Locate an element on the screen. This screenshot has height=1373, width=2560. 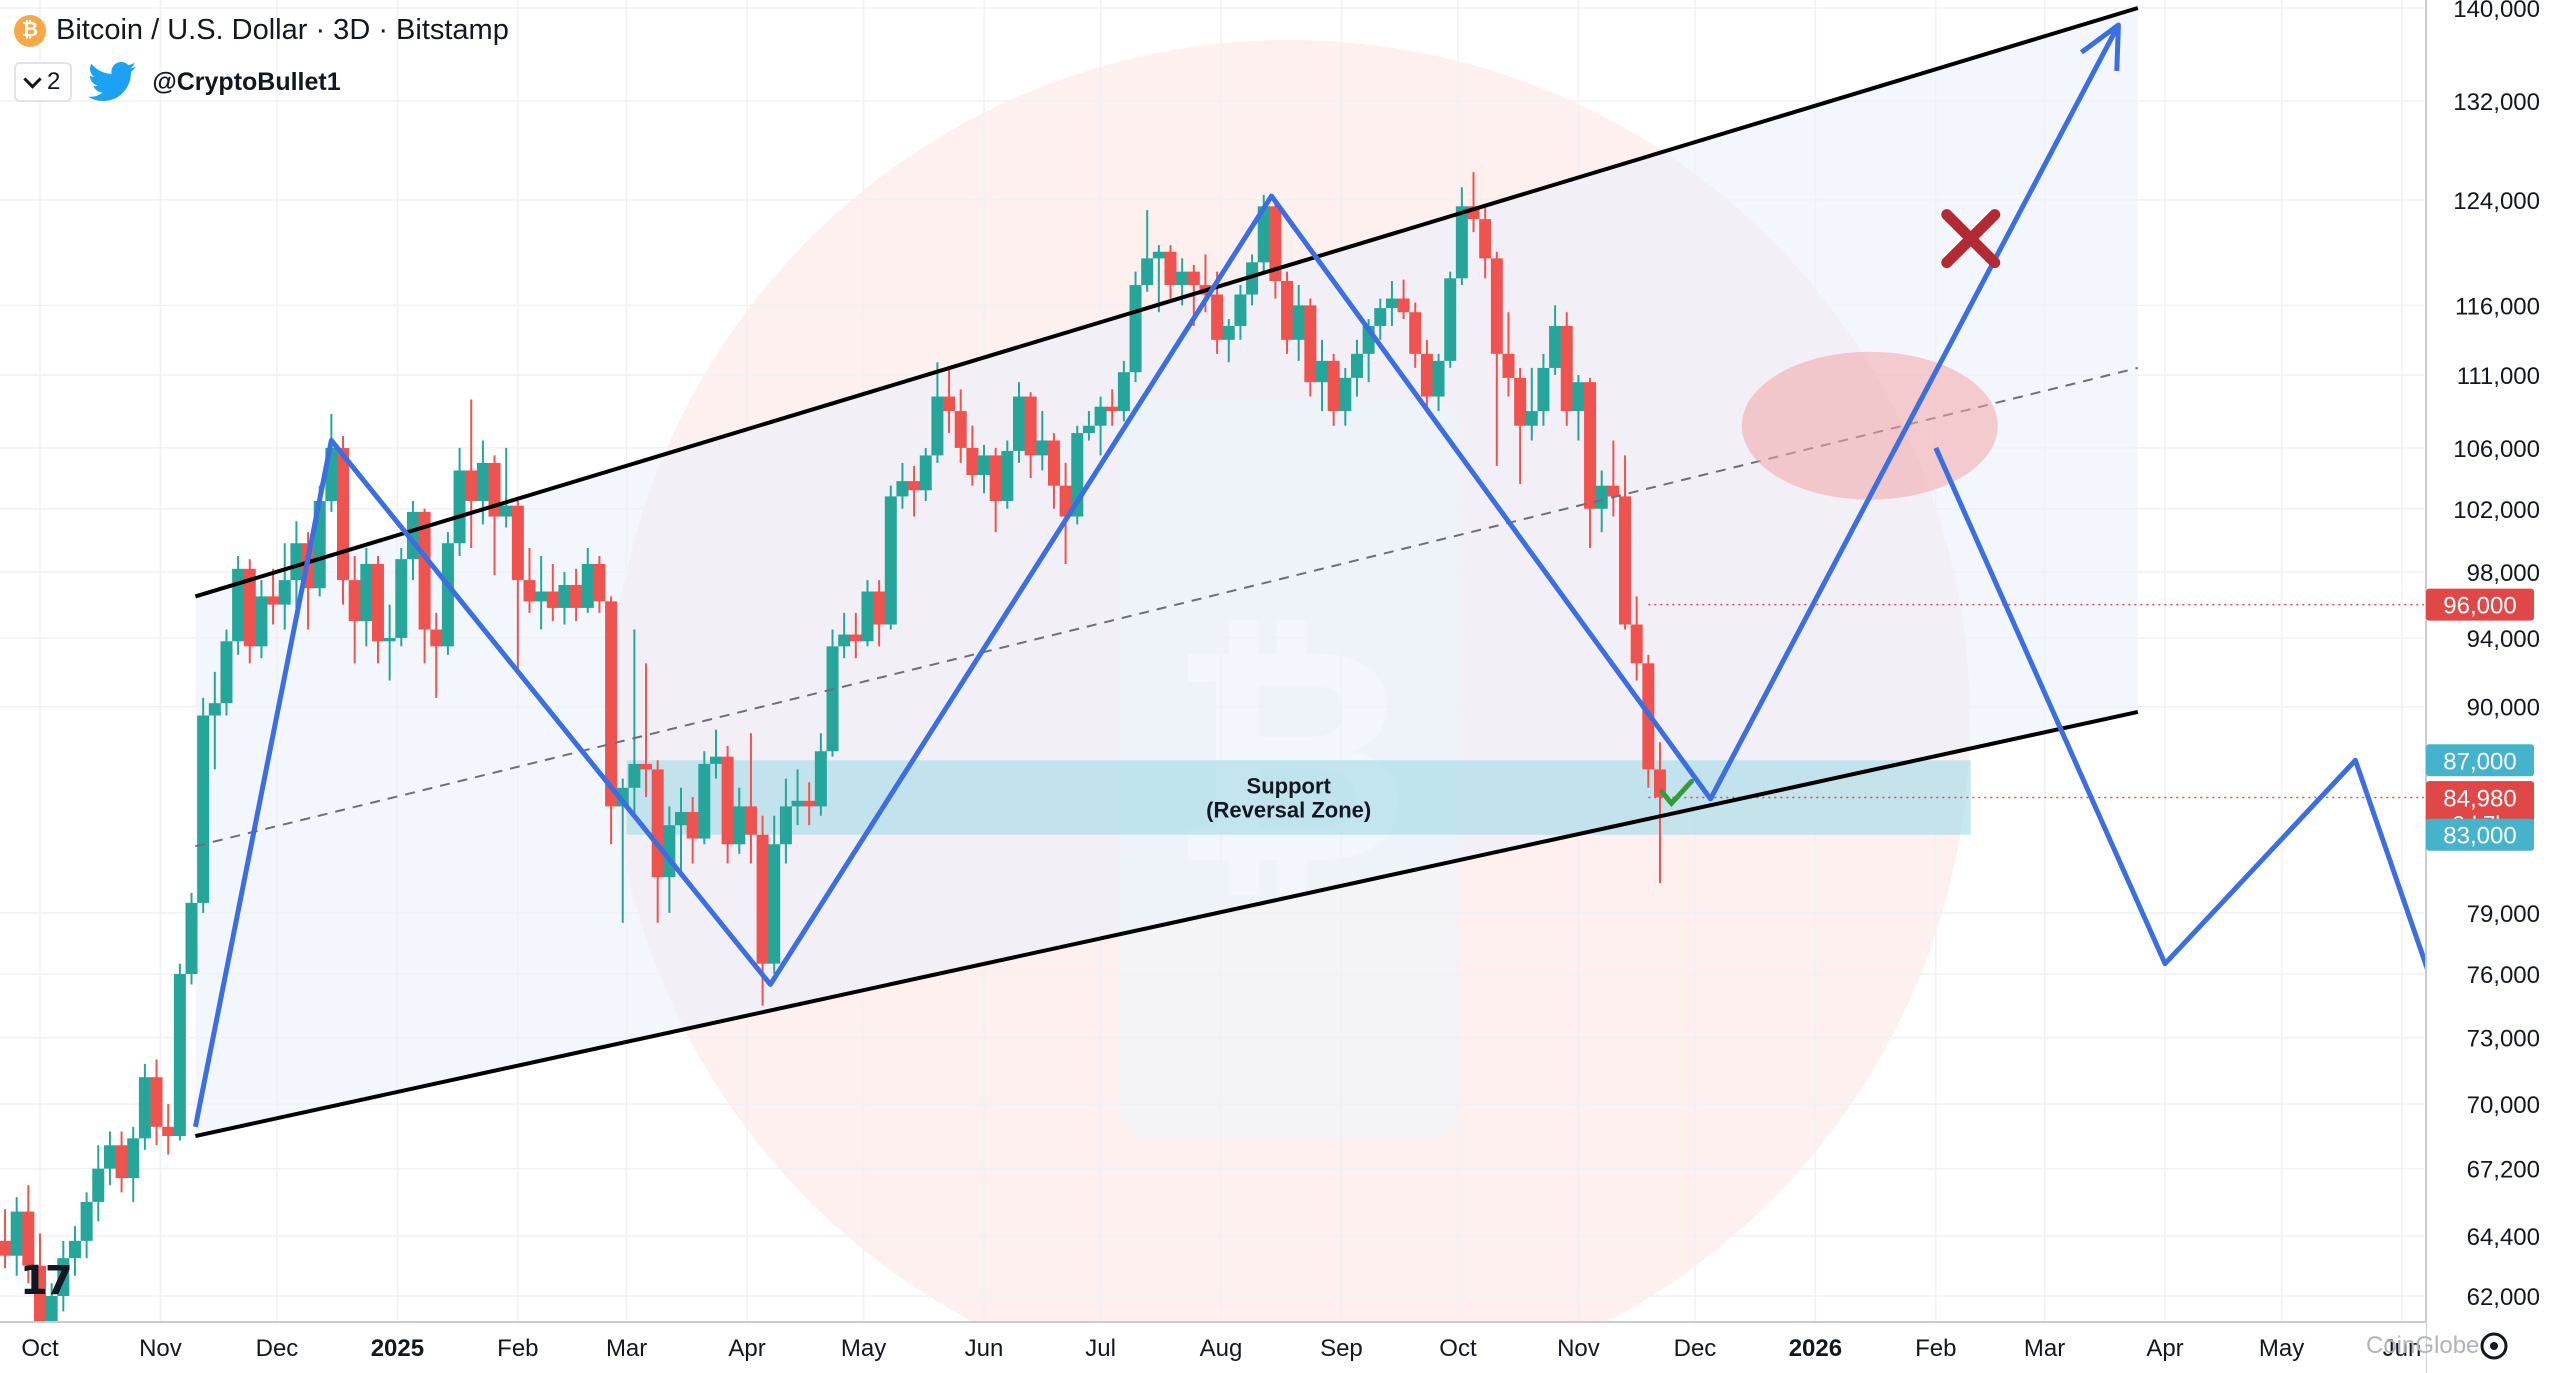
x-tick-label: 2025 is located at coordinates (397, 1348).